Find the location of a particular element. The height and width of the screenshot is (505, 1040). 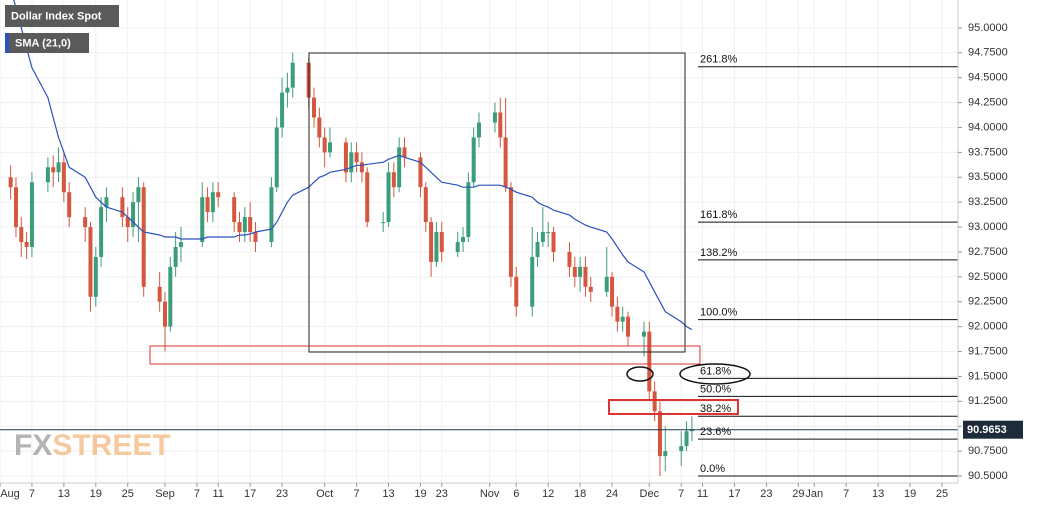

y-tick-label: 92.2500 is located at coordinates (988, 302).